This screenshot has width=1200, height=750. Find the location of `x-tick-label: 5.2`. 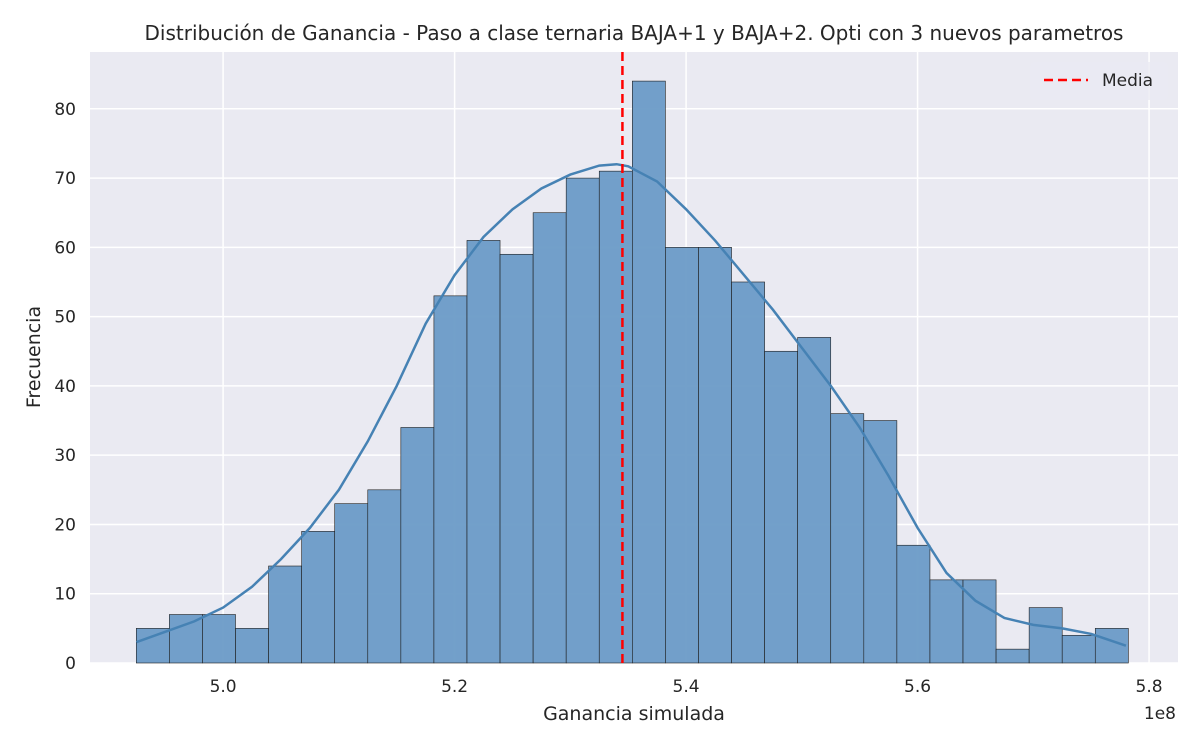

x-tick-label: 5.2 is located at coordinates (454, 687).